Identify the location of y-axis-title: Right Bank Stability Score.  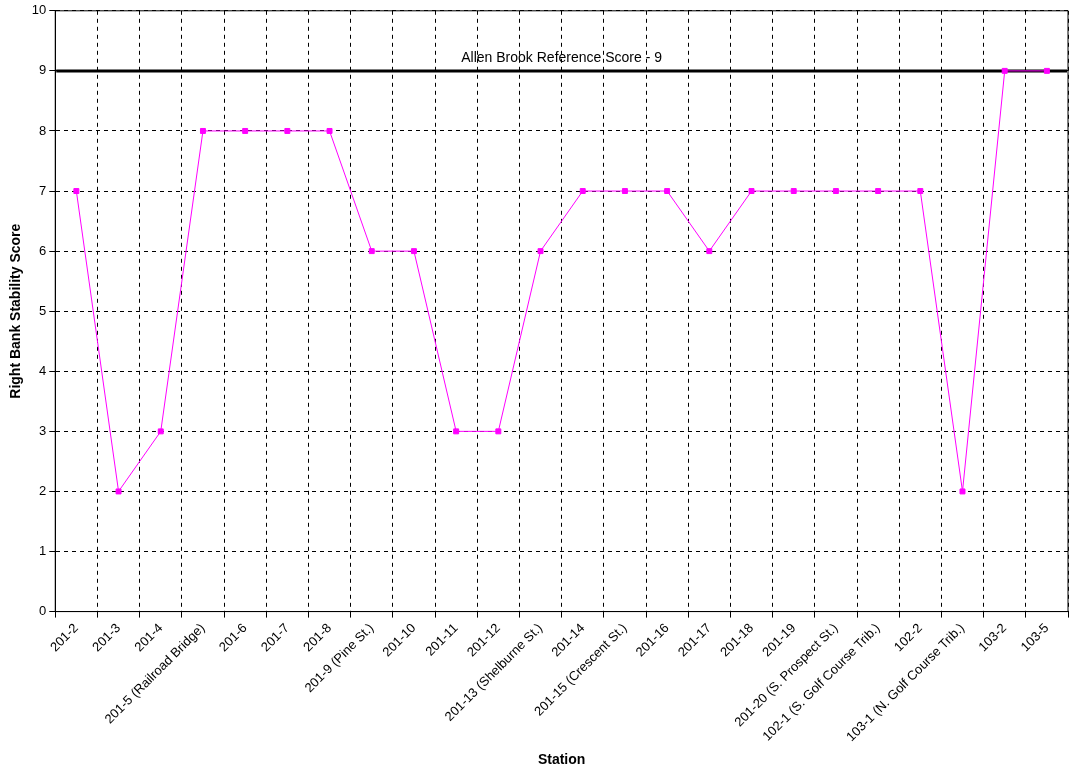
(15, 311).